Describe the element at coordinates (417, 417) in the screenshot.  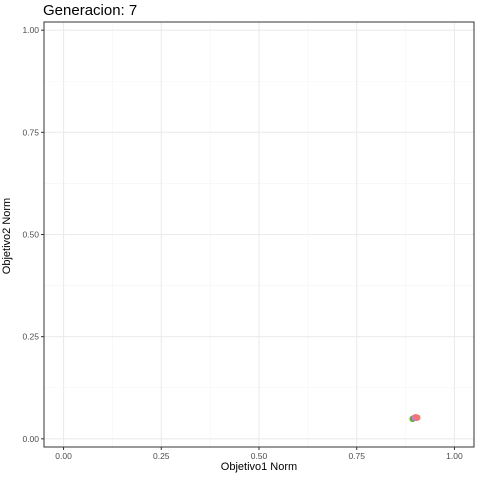
I see `data-point` at that location.